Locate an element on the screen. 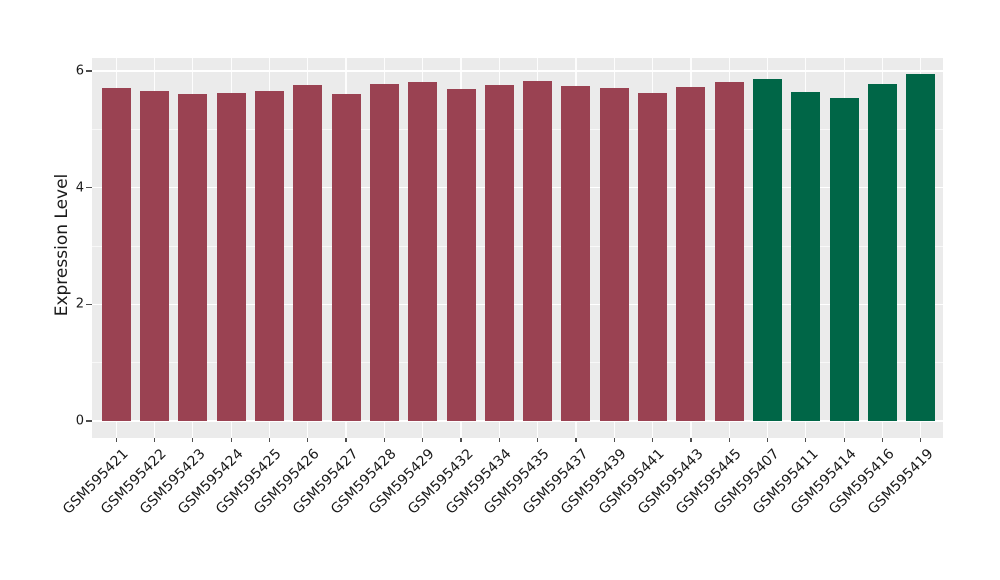  bar-GSM595414 is located at coordinates (844, 259).